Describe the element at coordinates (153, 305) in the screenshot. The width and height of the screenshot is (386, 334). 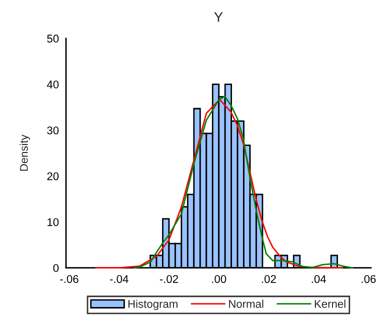
I see `legend-label: Histogram` at that location.